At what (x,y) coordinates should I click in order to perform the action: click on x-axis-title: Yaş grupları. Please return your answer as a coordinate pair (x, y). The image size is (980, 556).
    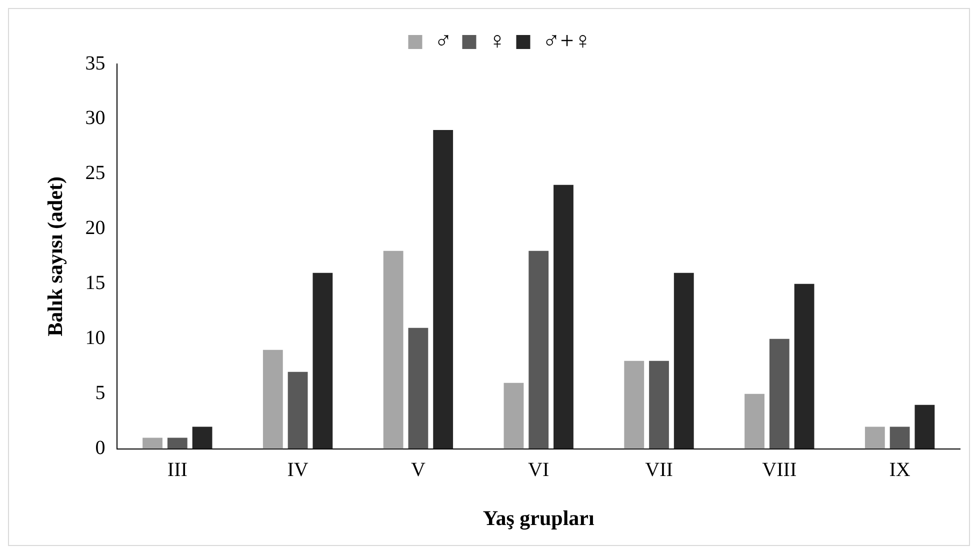
    Looking at the image, I should click on (538, 518).